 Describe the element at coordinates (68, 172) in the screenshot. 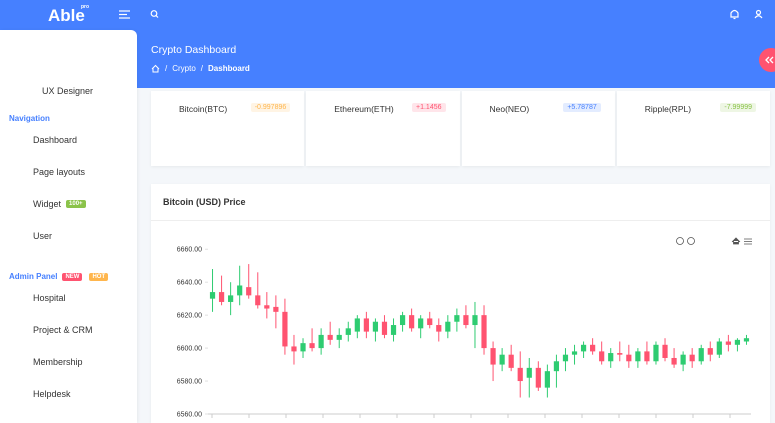

I see `nav-item: Page layouts` at that location.